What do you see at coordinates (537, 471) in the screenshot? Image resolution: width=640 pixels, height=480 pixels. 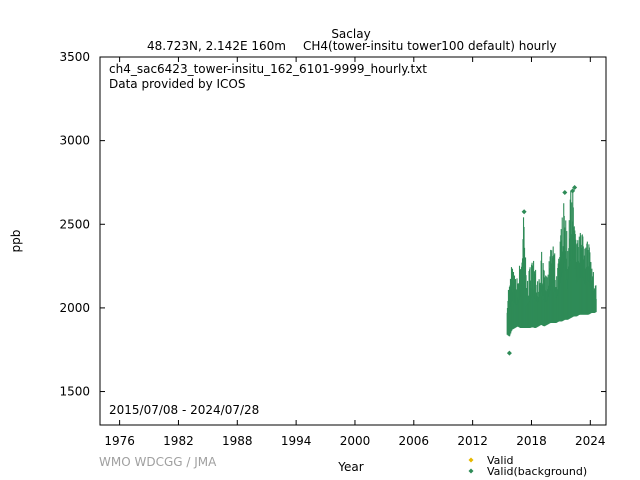 I see `legend-label: Valid(background)` at bounding box center [537, 471].